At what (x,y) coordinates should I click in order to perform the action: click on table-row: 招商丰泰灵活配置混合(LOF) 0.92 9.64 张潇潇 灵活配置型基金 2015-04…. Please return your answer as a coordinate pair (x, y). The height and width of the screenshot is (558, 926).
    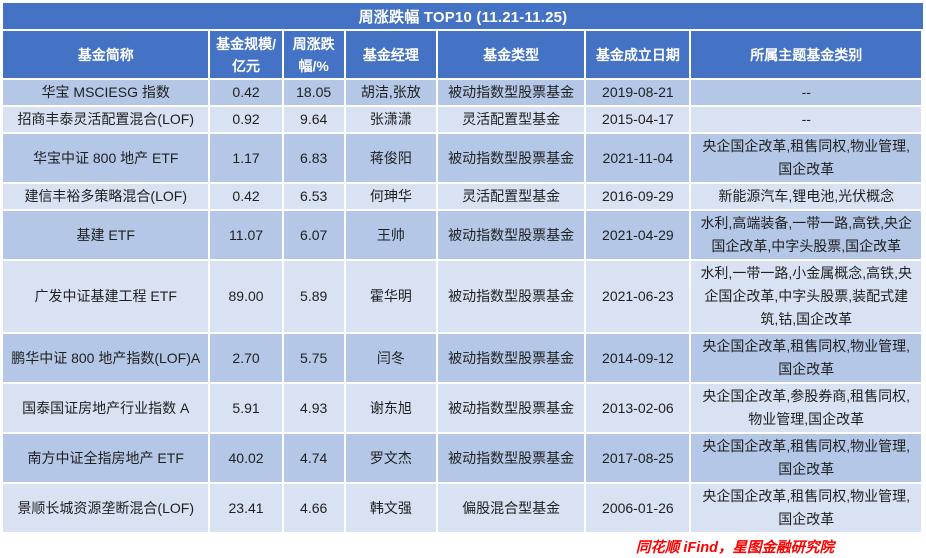
    Looking at the image, I should click on (462, 119).